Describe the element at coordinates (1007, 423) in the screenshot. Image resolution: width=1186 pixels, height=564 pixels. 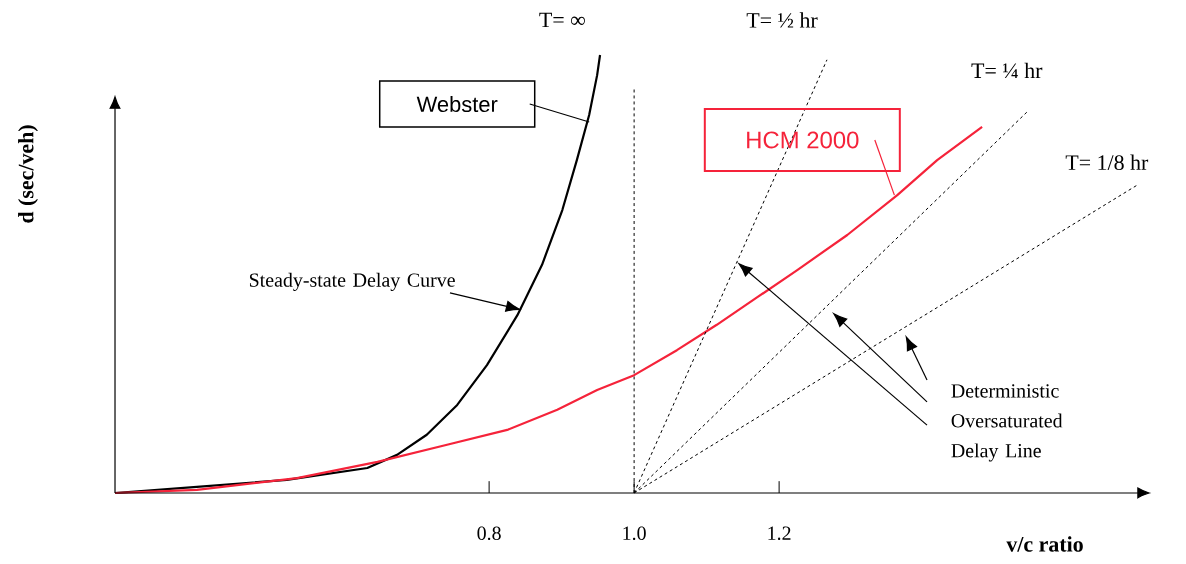
I see `annotation: Deterministic Oversaturated Delay Line` at that location.